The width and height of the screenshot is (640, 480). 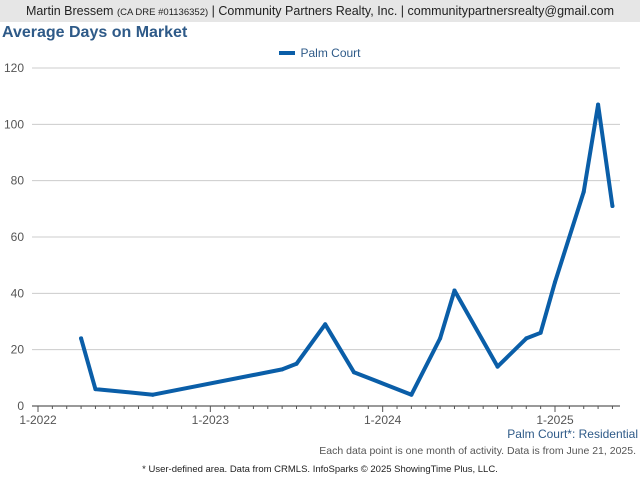 What do you see at coordinates (555, 420) in the screenshot?
I see `x-tick-label: 1-2025` at bounding box center [555, 420].